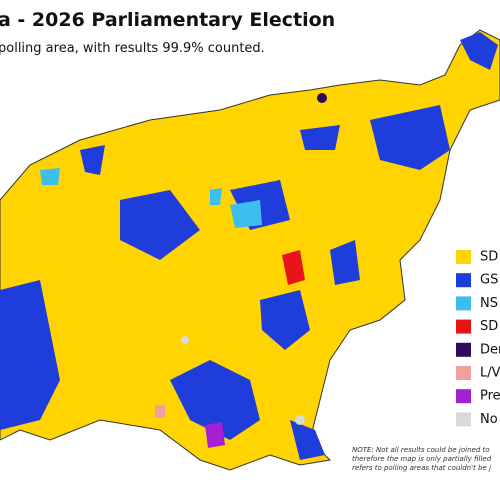  Describe the element at coordinates (478, 338) in the screenshot. I see `legend: SD GS NS SD Dem L/V Pre No` at that location.